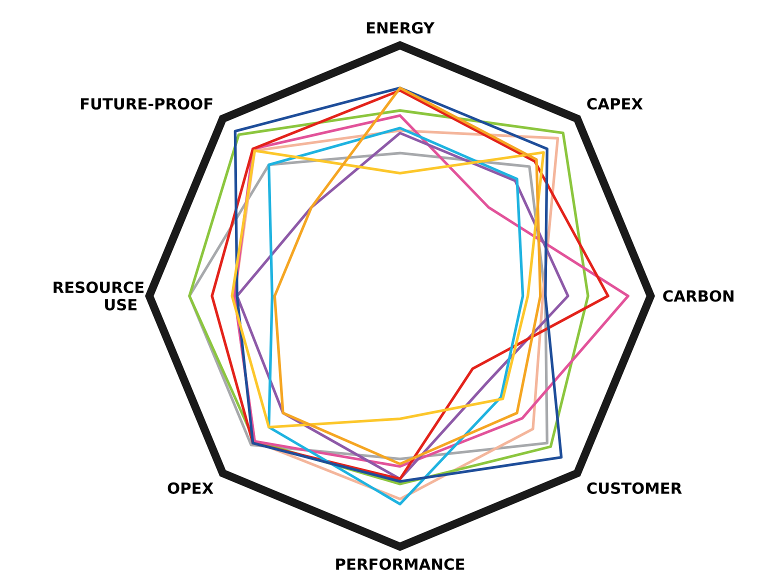 The height and width of the screenshot is (581, 769). Describe the element at coordinates (99, 296) in the screenshot. I see `spoke-label: RESOURCE USE` at that location.